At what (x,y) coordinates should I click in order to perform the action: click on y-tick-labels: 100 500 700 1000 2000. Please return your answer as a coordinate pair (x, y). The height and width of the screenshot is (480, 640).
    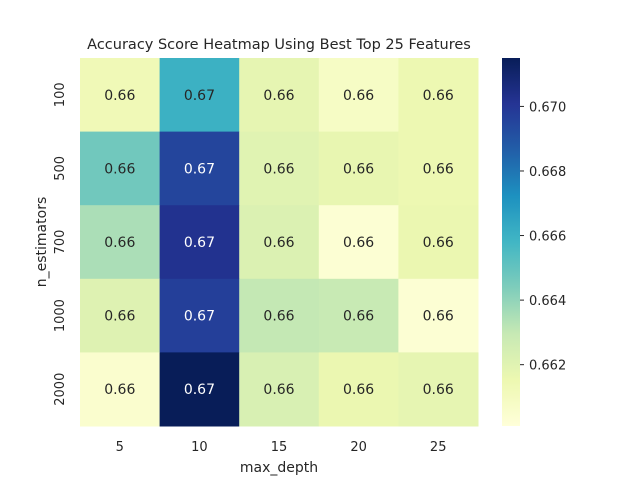
    Looking at the image, I should click on (60, 243).